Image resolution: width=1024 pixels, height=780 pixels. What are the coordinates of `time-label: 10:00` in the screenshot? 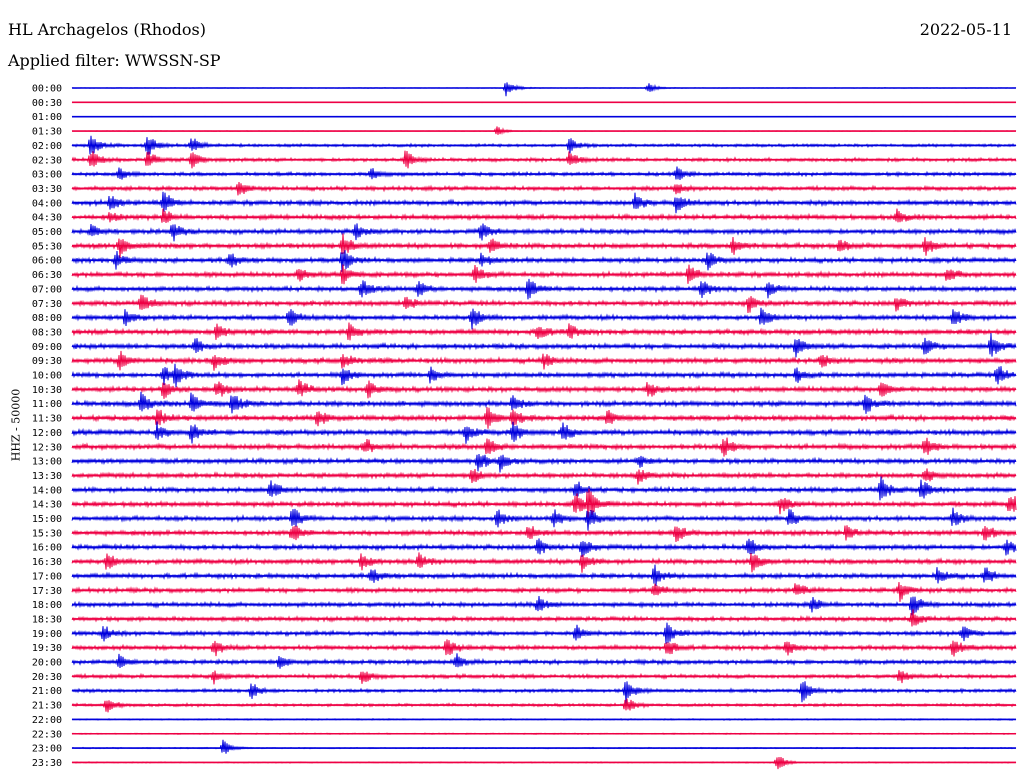 It's located at (47, 376).